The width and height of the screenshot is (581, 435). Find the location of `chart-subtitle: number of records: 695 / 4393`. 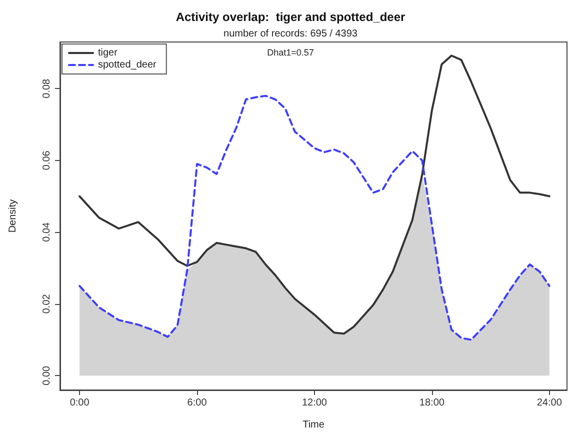

chart-subtitle: number of records: 695 / 4393 is located at coordinates (291, 34).